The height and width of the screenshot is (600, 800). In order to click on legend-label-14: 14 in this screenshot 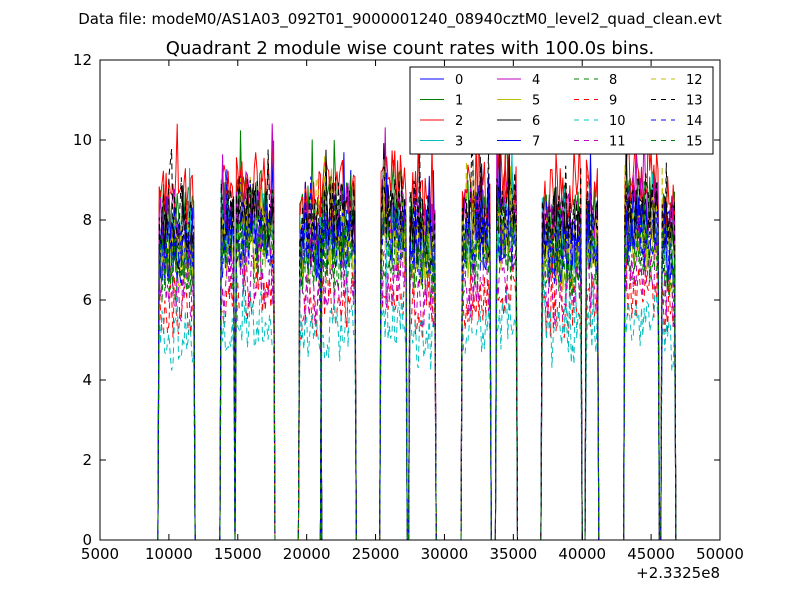, I will do `click(694, 121)`.